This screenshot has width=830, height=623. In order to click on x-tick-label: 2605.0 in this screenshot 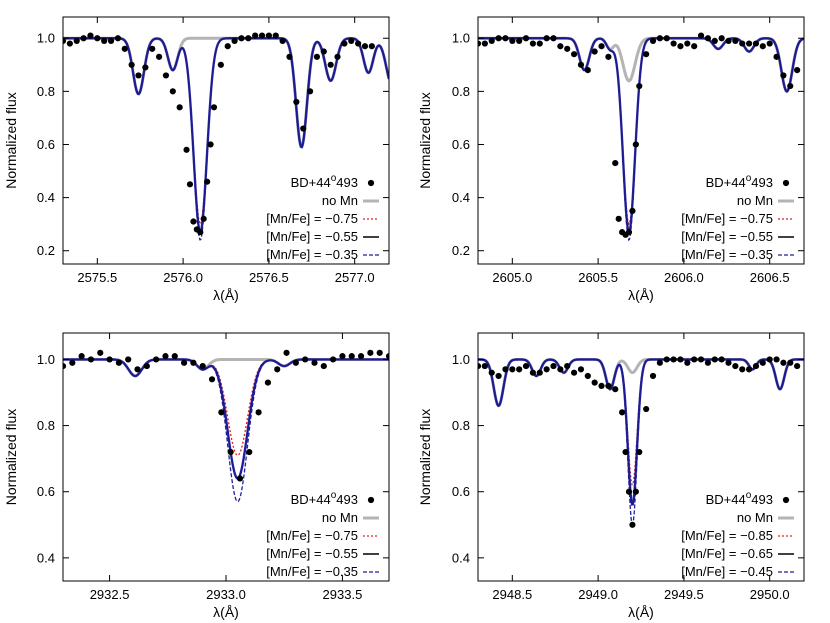, I will do `click(512, 277)`.